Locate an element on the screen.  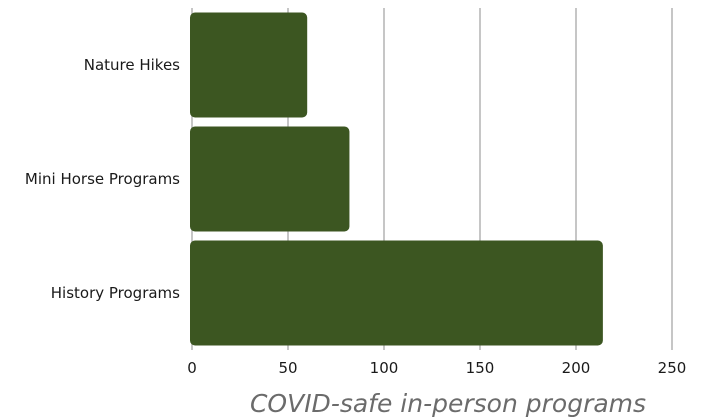
category-label: Nature Hikes is located at coordinates (132, 65).